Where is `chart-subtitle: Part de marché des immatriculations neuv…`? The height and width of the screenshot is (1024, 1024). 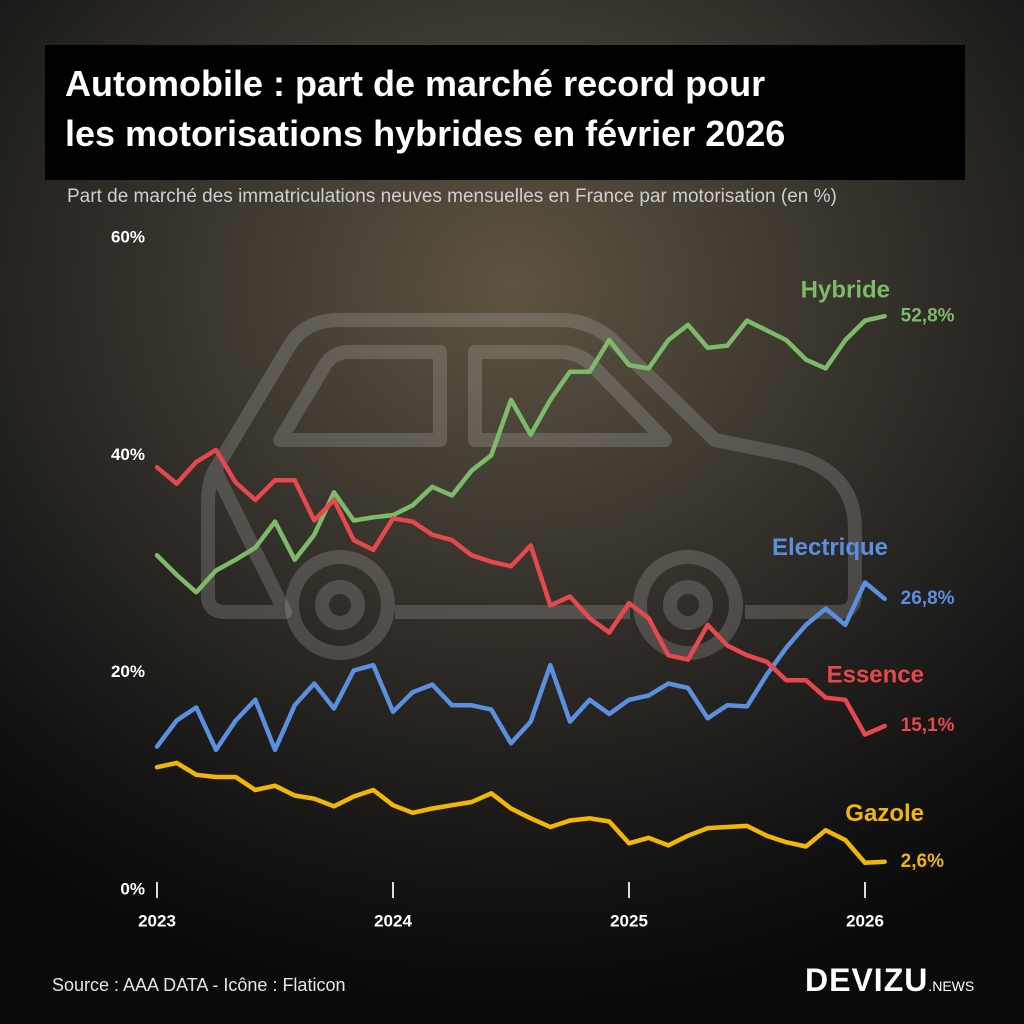 chart-subtitle: Part de marché des immatriculations neuv… is located at coordinates (452, 196).